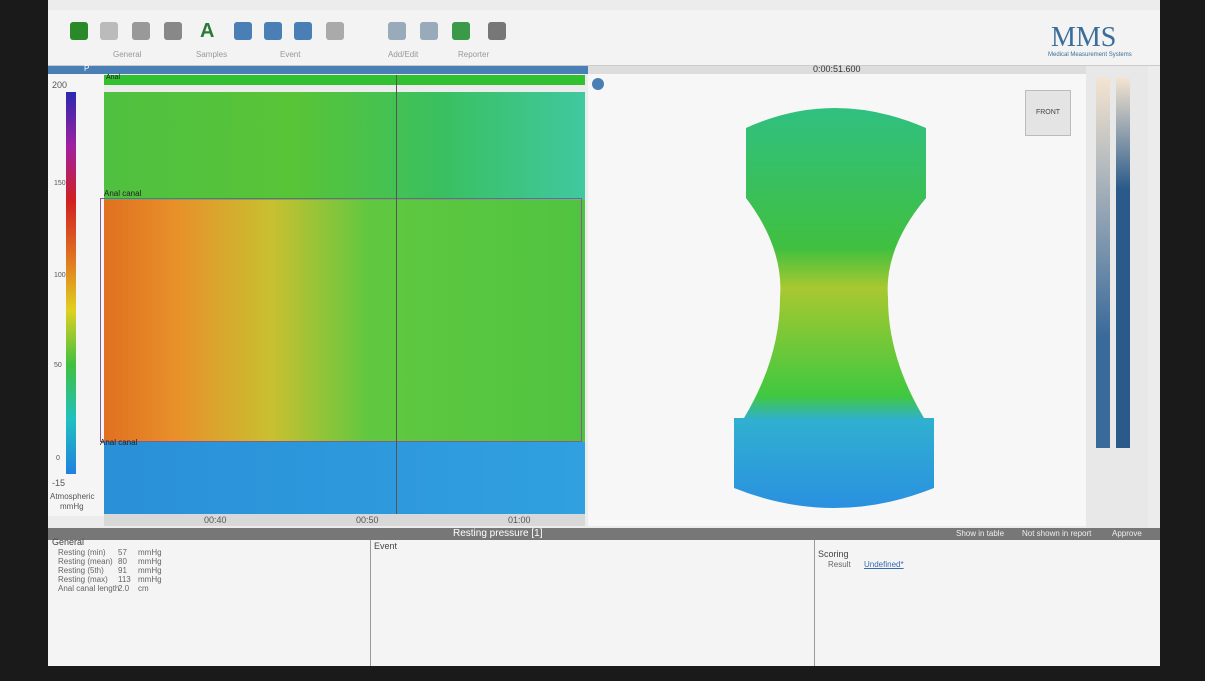  Describe the element at coordinates (1057, 533) in the screenshot. I see `not-shown-in-report: Not shown in report` at that location.